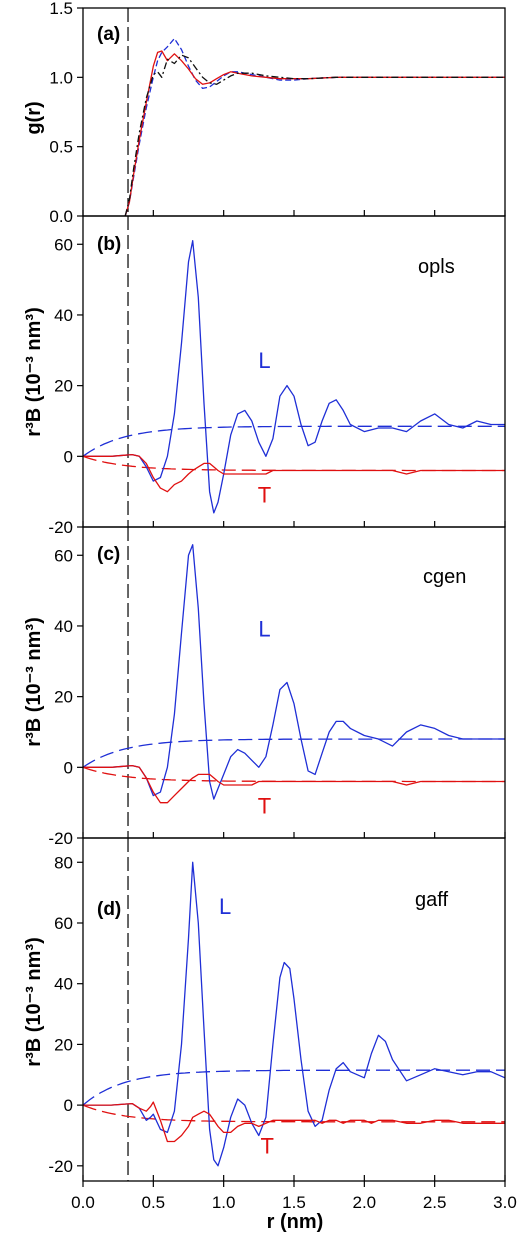 The width and height of the screenshot is (520, 1234). I want to click on y-tick-label-c-0: -20, so click(60, 838).